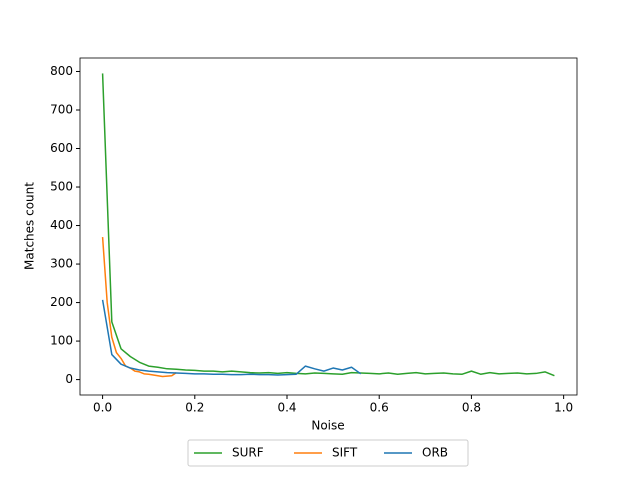 The width and height of the screenshot is (640, 480). Describe the element at coordinates (194, 408) in the screenshot. I see `x-tick-label: 0.2` at that location.